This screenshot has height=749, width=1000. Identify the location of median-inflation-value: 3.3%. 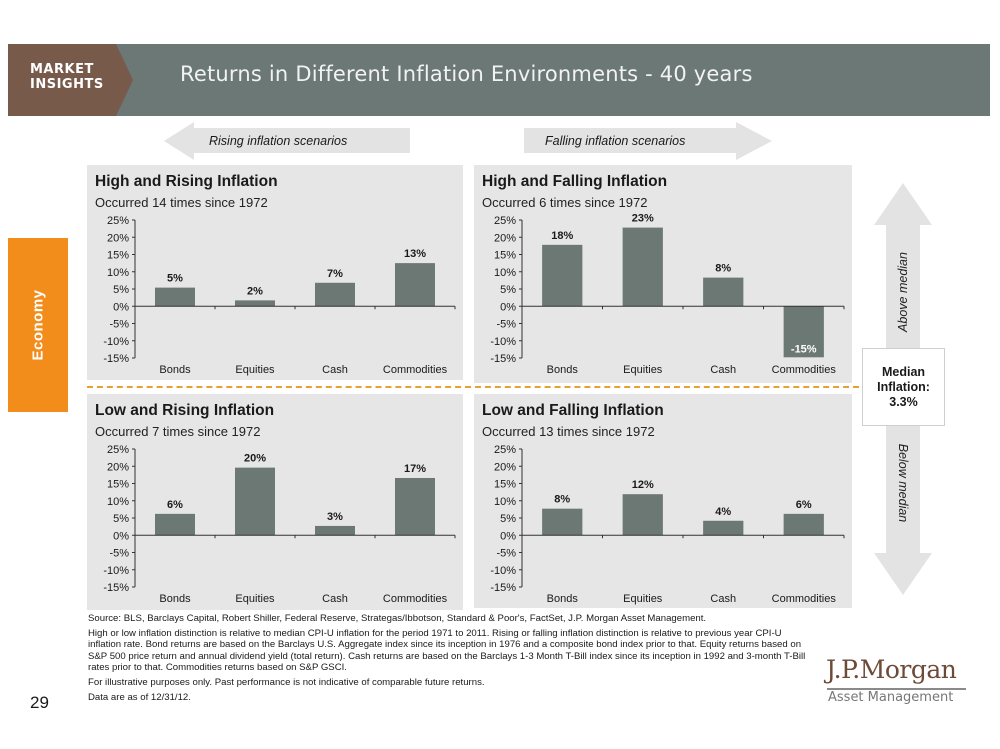
(903, 402).